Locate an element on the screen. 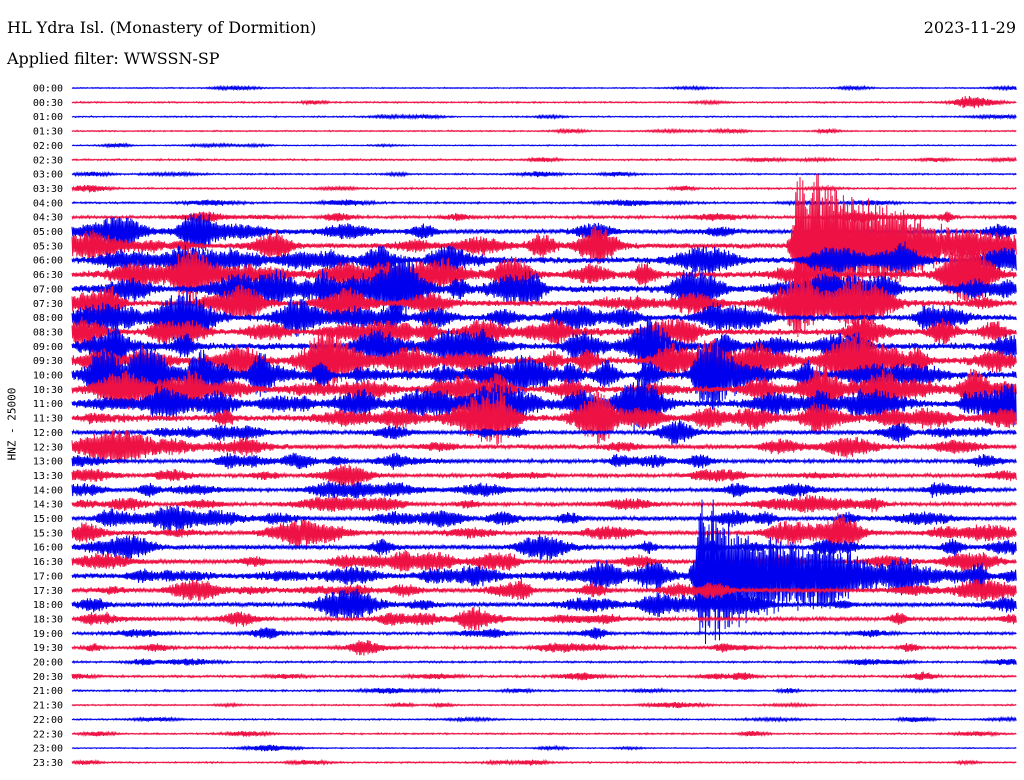 This screenshot has height=780, width=1024. time-label: 14:30 is located at coordinates (48, 505).